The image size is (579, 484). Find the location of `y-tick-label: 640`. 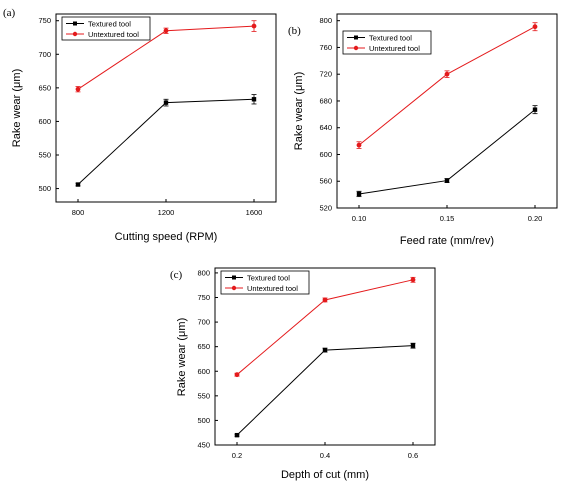

y-tick-label: 640 is located at coordinates (325, 127).